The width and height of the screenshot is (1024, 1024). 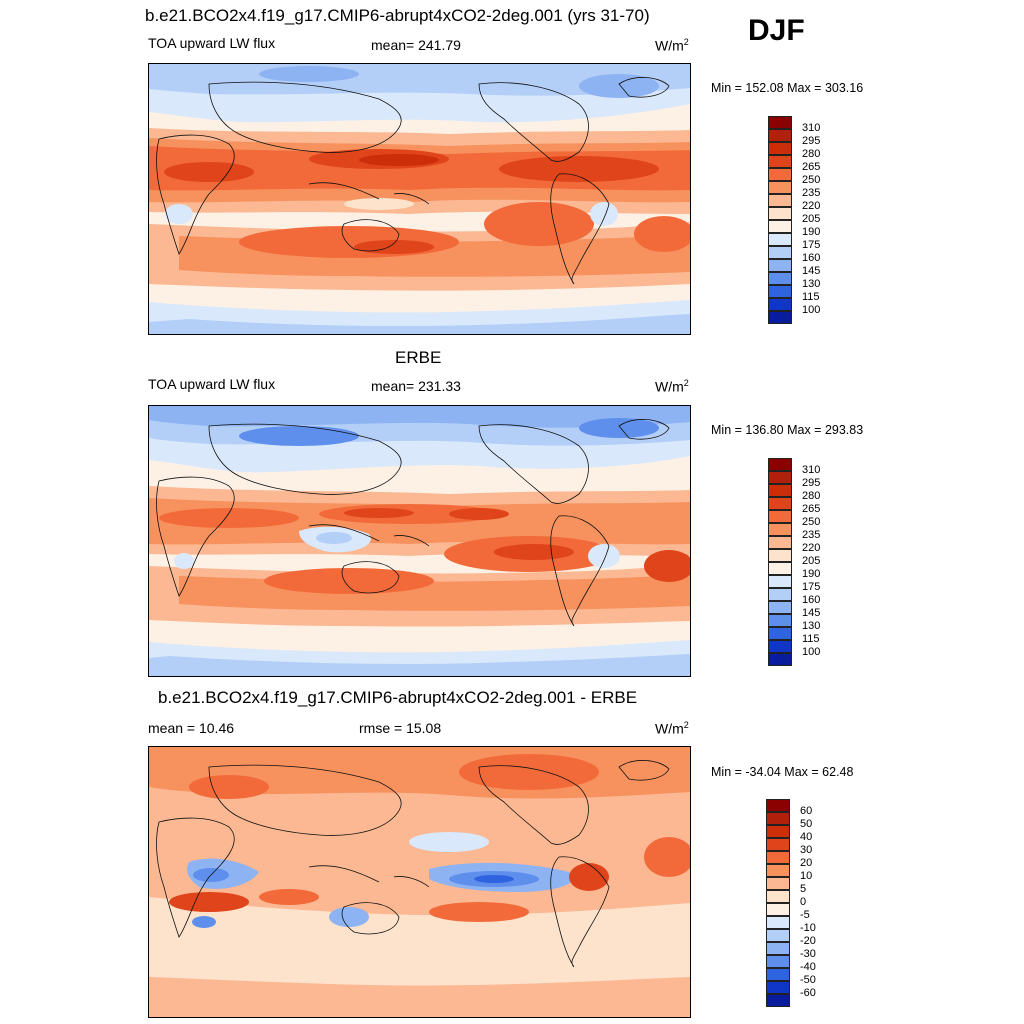 I want to click on colorbar-tick-label: 265, so click(x=811, y=509).